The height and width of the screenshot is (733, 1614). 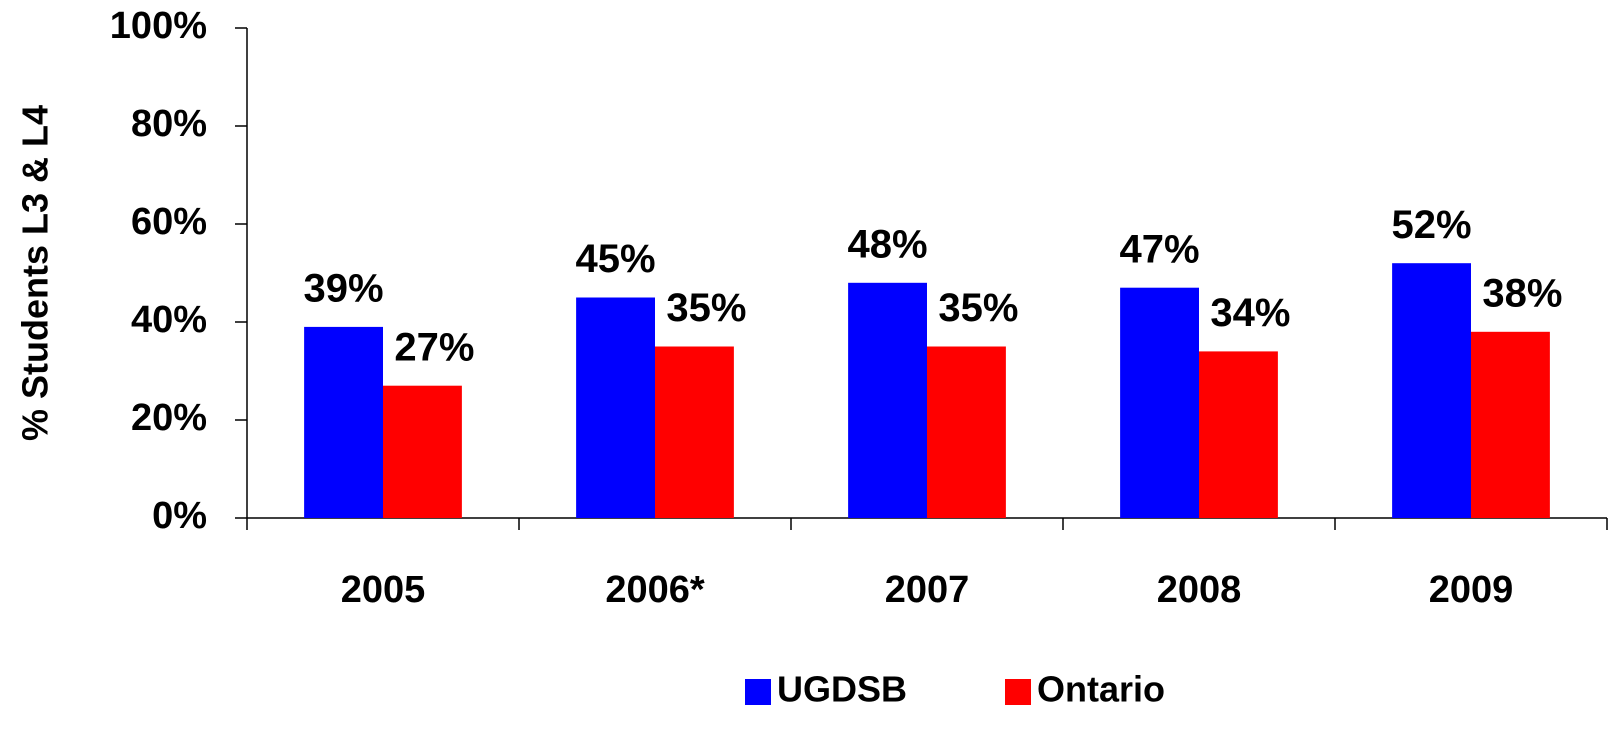 What do you see at coordinates (169, 124) in the screenshot?
I see `y-tick-label: 80%` at bounding box center [169, 124].